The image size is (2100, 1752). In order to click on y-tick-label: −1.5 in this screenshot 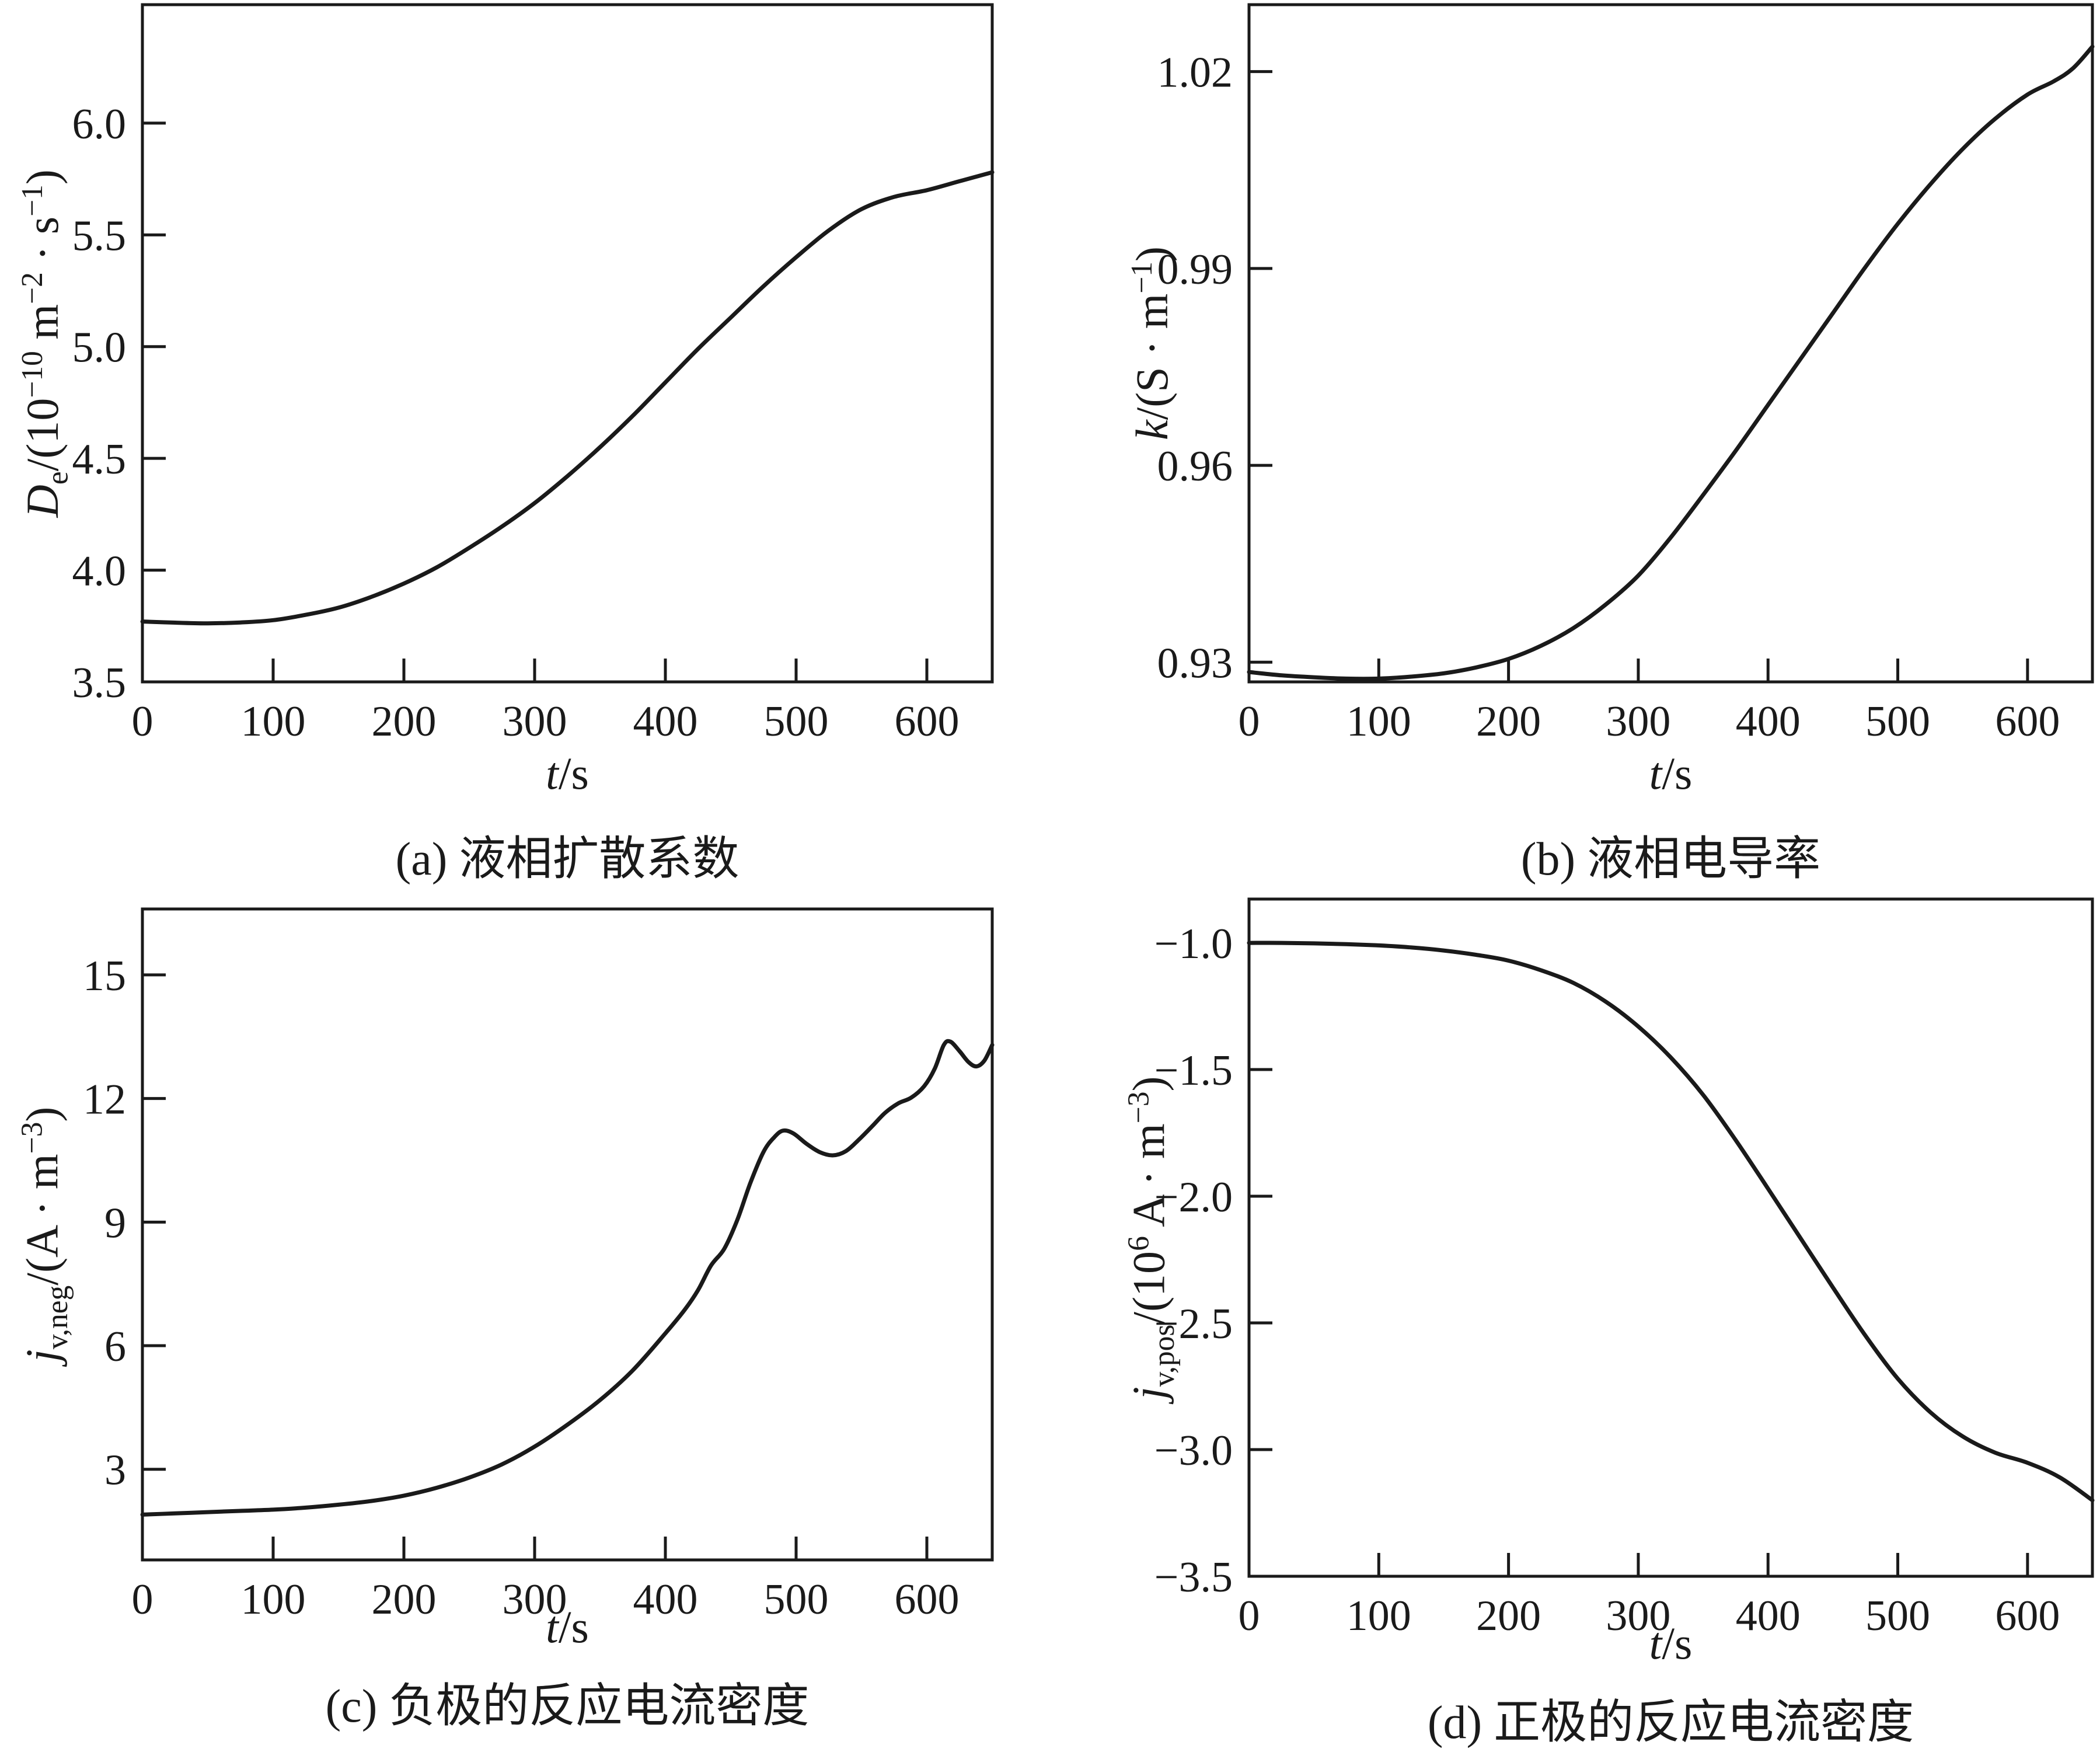, I will do `click(1194, 1071)`.